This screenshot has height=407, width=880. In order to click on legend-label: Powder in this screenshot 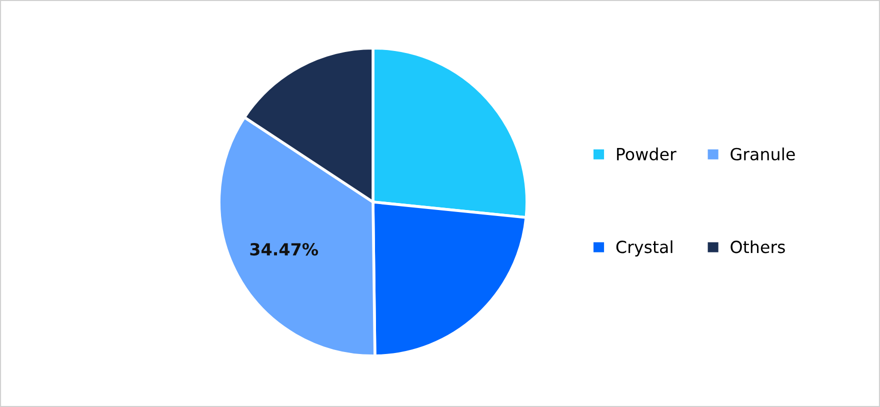, I will do `click(646, 154)`.